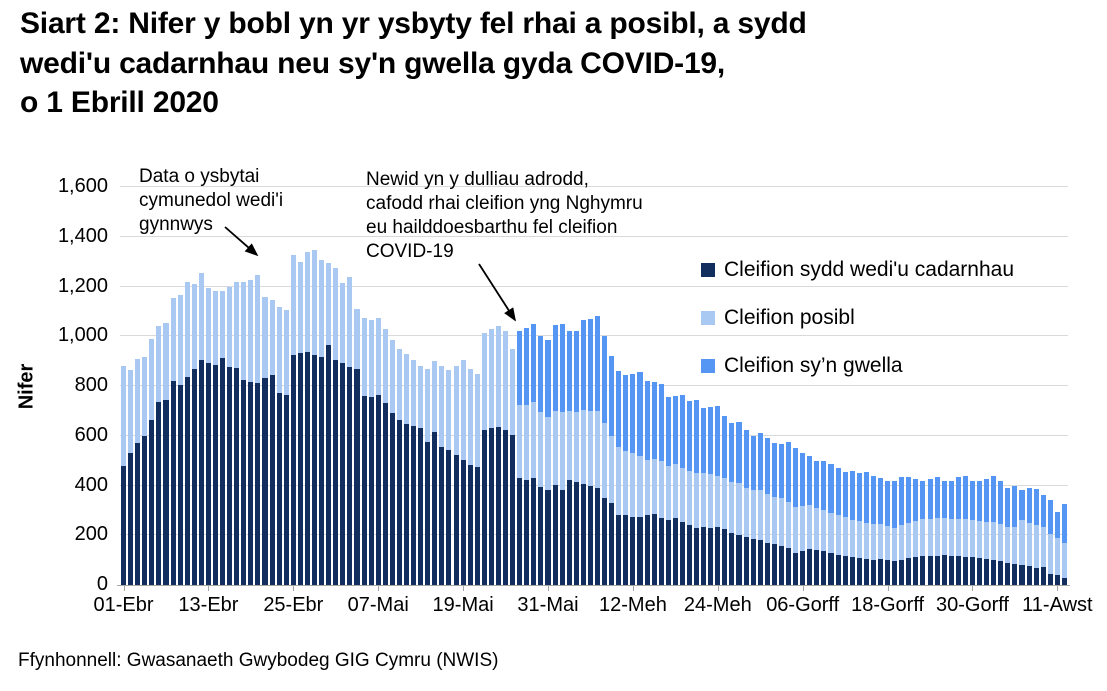 This screenshot has width=1107, height=691. What do you see at coordinates (633, 605) in the screenshot?
I see `x-tick-label: 12-Meh` at bounding box center [633, 605].